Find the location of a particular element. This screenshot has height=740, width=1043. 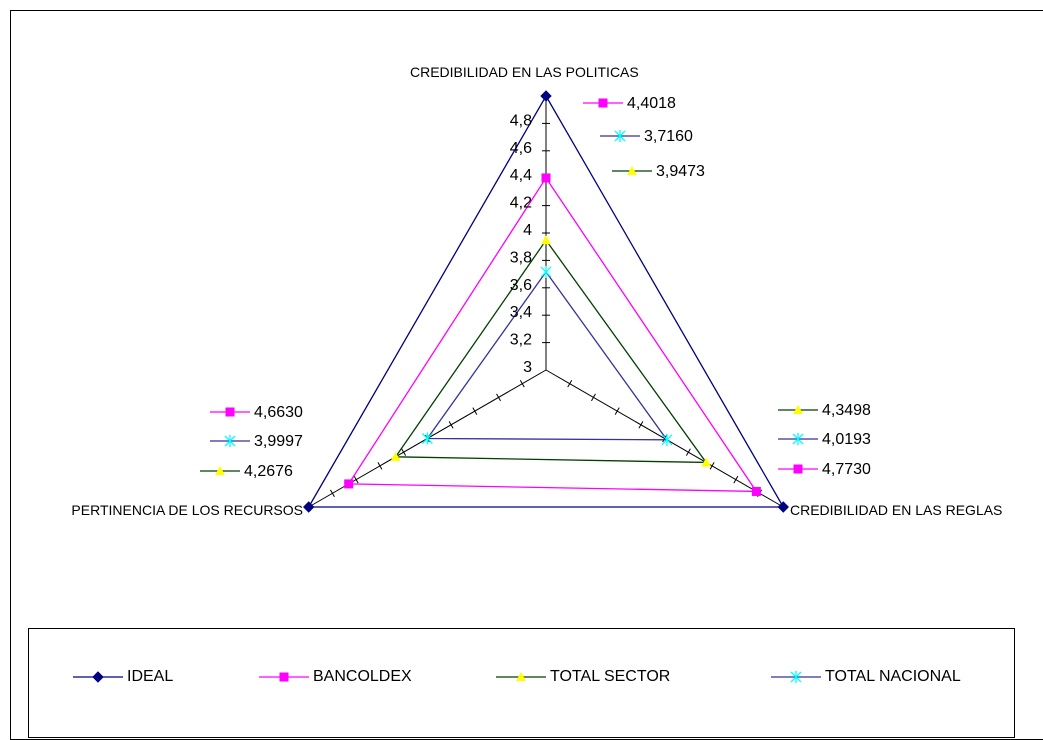

data-label-text: 4,2676 is located at coordinates (268, 471).